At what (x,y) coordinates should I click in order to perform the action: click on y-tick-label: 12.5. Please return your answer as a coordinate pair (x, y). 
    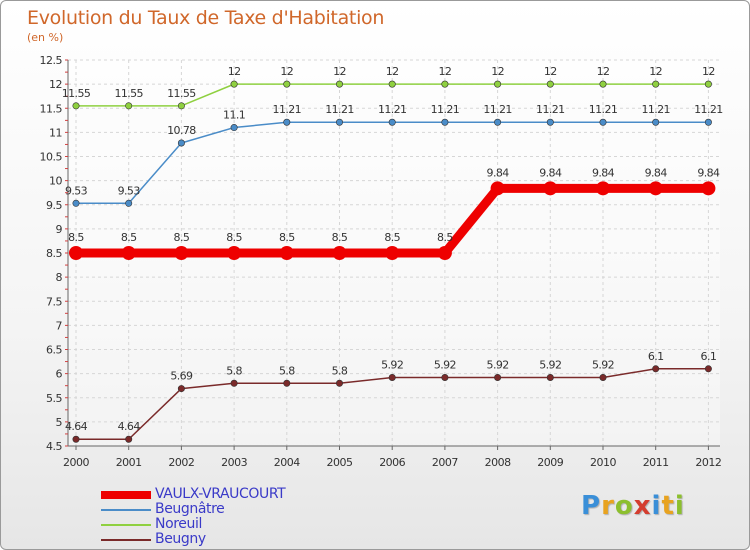
    Looking at the image, I should click on (51, 60).